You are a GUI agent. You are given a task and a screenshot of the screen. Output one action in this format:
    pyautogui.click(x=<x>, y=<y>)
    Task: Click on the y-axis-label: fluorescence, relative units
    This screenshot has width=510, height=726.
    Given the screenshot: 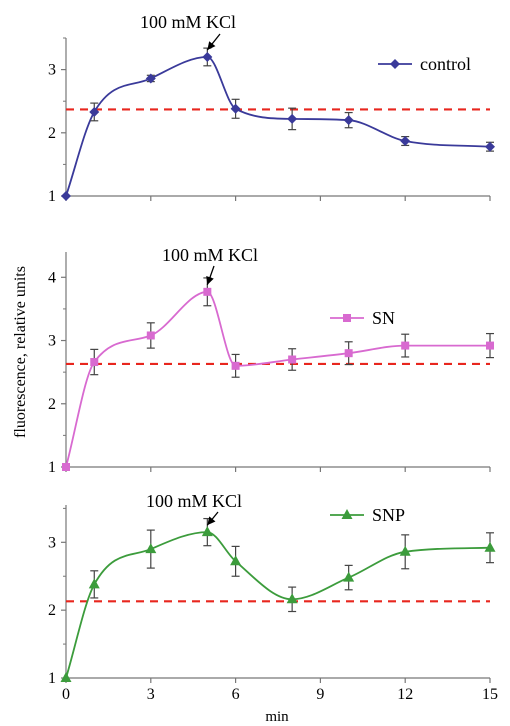 What is the action you would take?
    pyautogui.click(x=20, y=352)
    